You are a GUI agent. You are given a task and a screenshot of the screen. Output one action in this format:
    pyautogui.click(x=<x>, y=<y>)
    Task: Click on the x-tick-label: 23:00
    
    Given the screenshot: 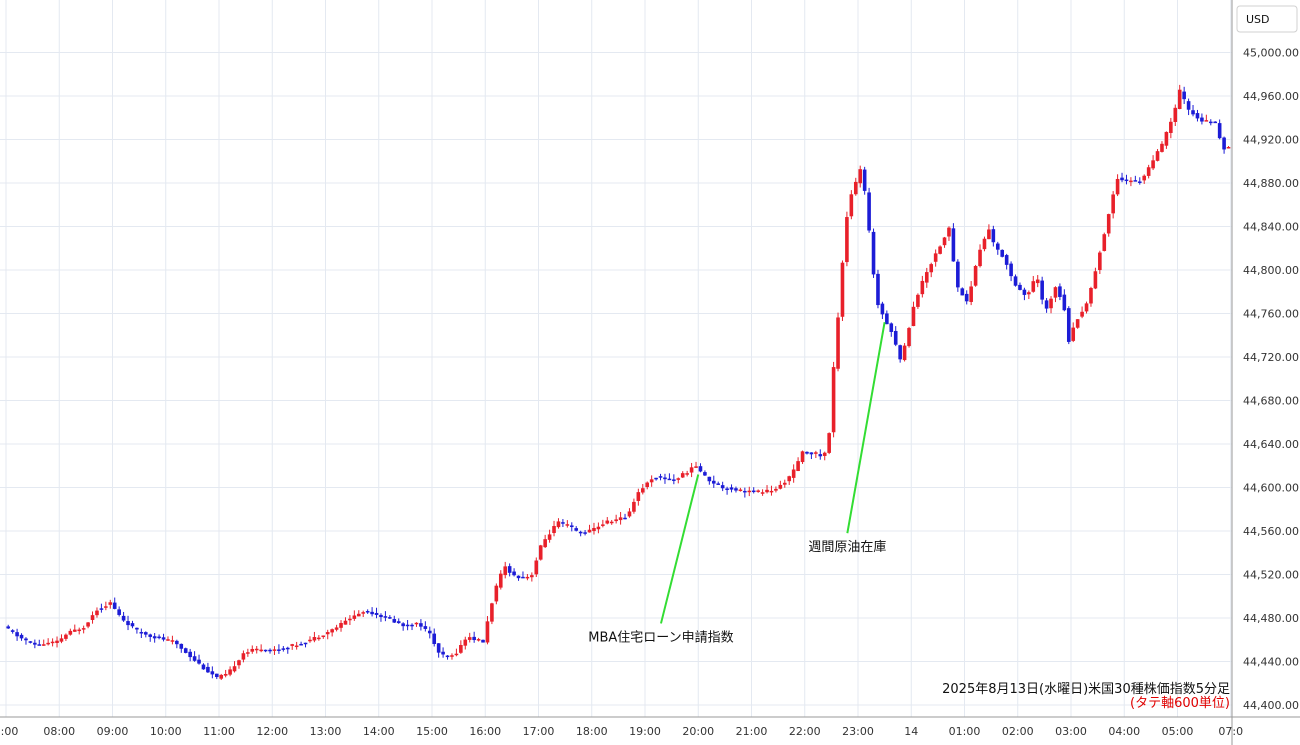 What is the action you would take?
    pyautogui.click(x=858, y=731)
    